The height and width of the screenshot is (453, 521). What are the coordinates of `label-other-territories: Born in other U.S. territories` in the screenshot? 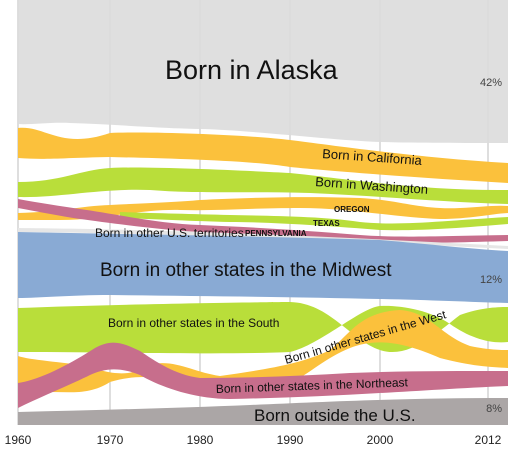 It's located at (169, 233).